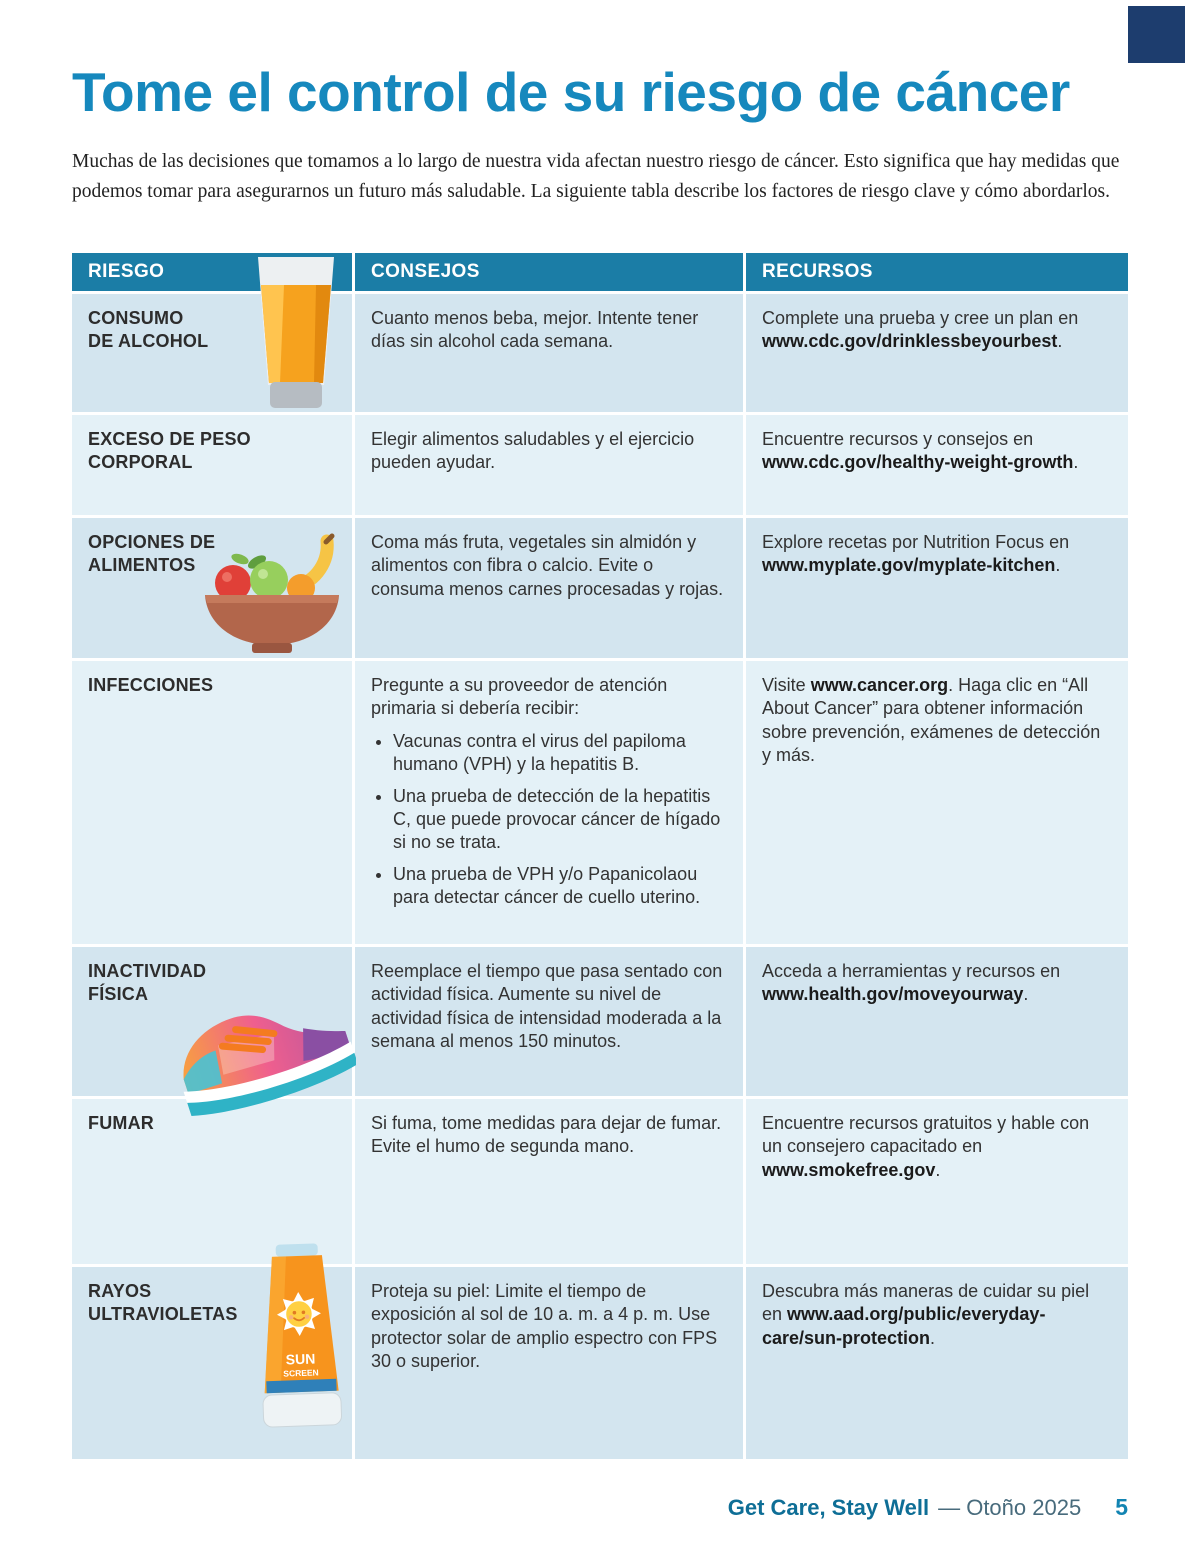 Image resolution: width=1200 pixels, height=1558 pixels. Describe the element at coordinates (1156, 34) in the screenshot. I see `brand-logo` at that location.